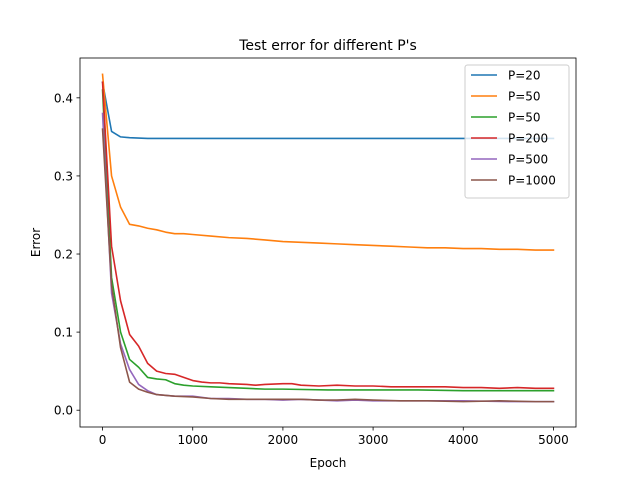 This screenshot has width=640, height=480. I want to click on chart-title: Test error for different P's, so click(327, 46).